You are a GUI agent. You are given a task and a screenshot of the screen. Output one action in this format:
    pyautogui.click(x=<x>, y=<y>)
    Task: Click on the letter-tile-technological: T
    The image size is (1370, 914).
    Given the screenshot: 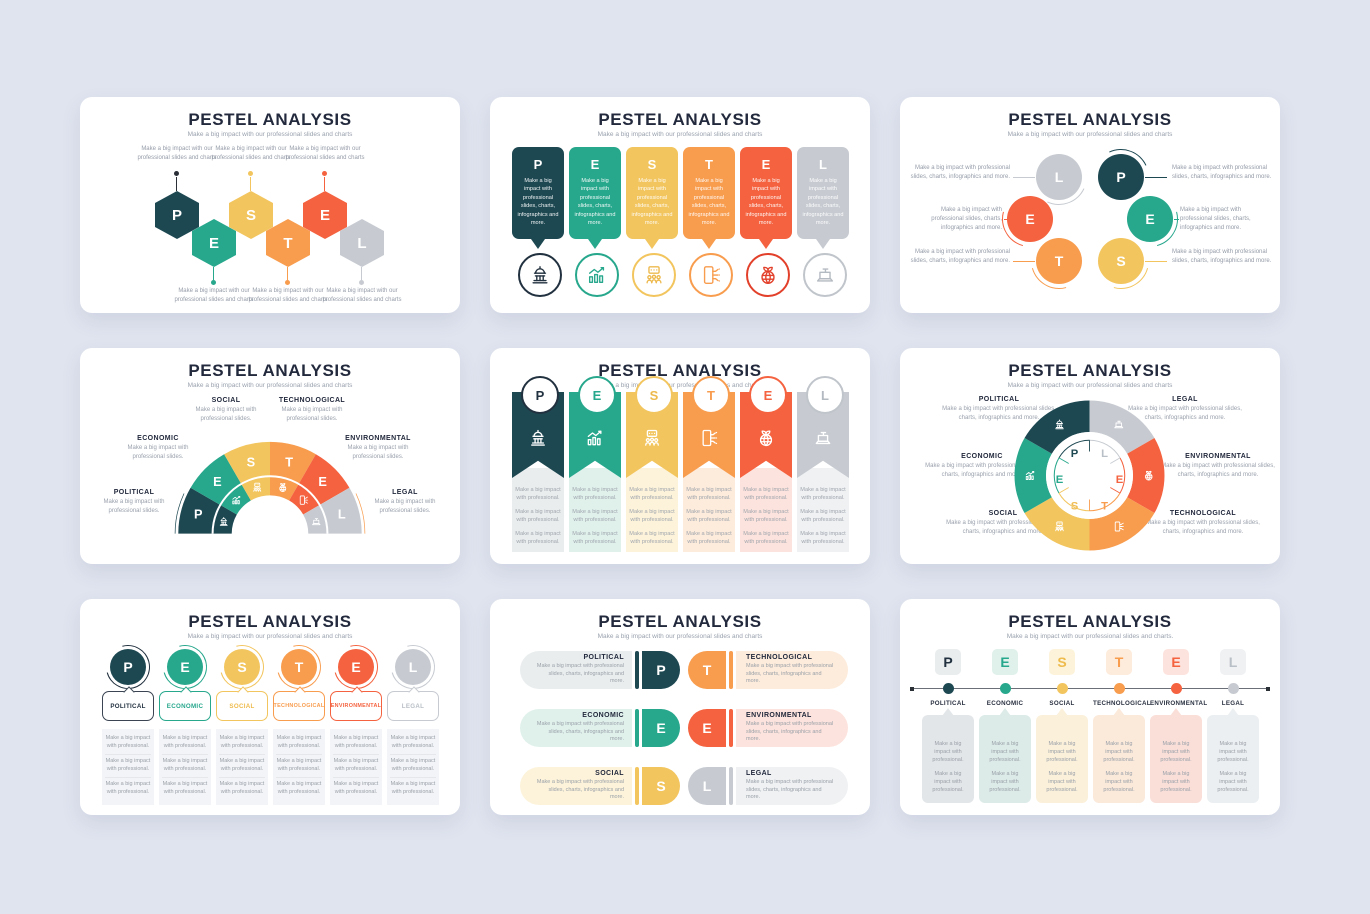 What is the action you would take?
    pyautogui.click(x=1119, y=662)
    